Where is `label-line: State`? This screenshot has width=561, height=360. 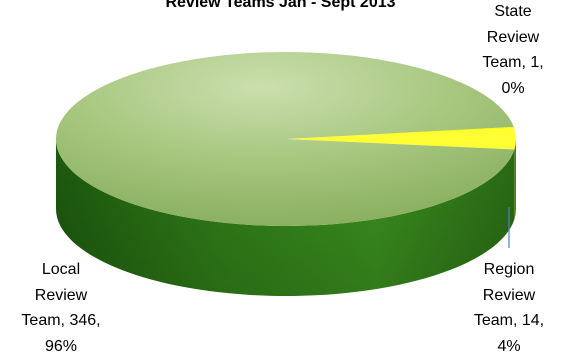
label-line: State is located at coordinates (513, 11).